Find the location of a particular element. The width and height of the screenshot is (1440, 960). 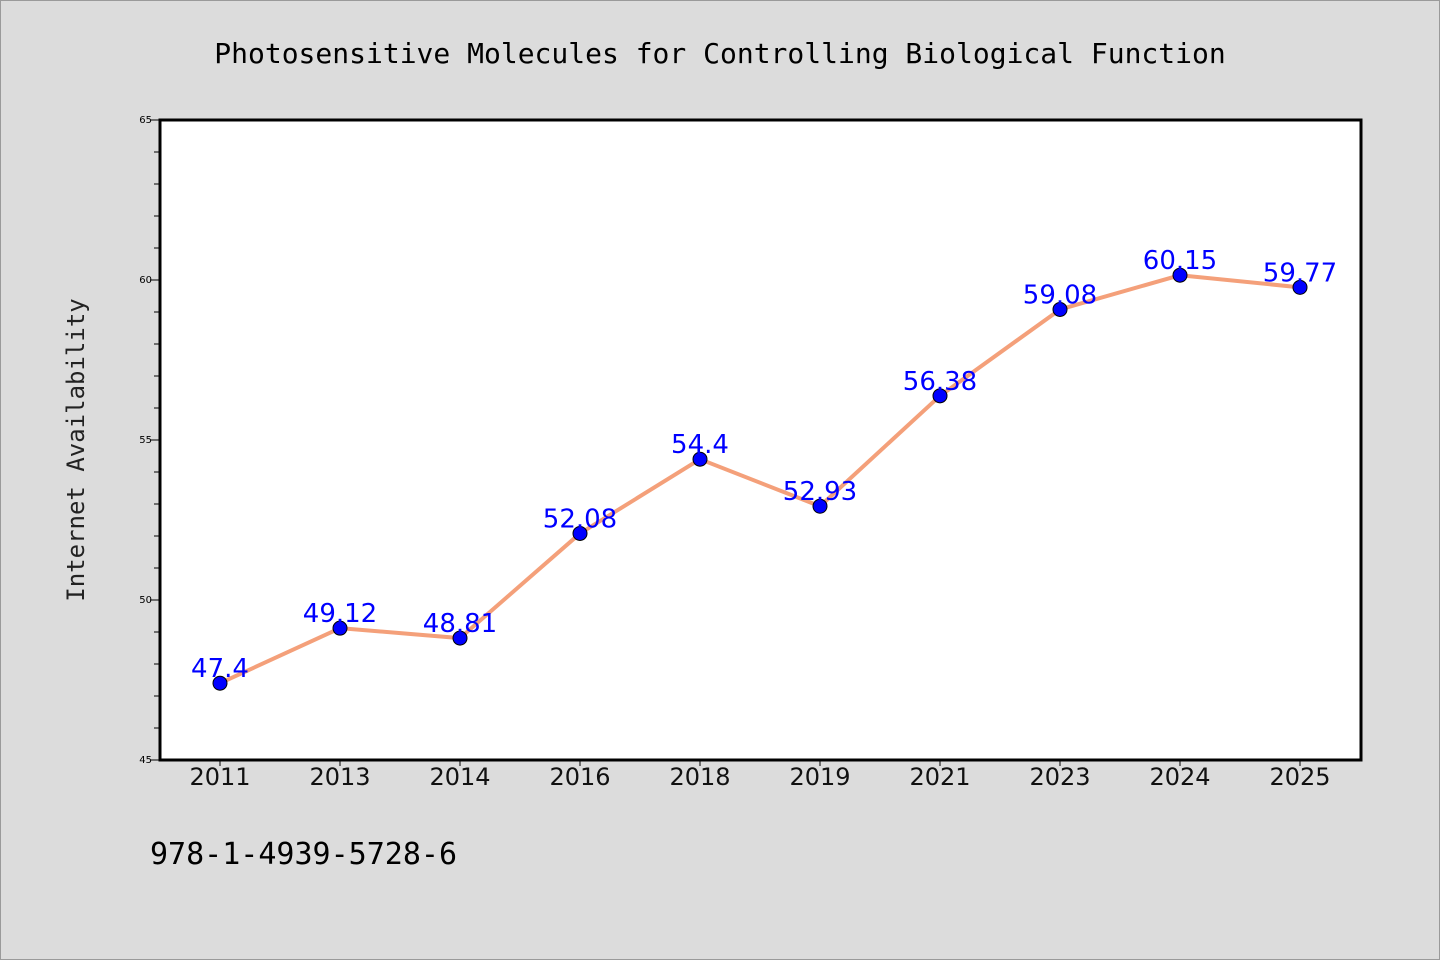

x-tick-label: 2021 is located at coordinates (939, 777).